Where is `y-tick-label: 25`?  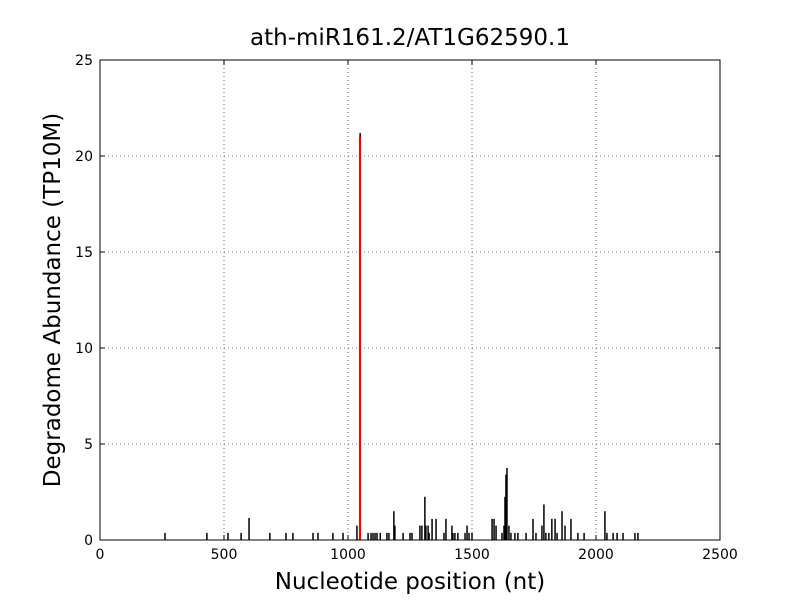 y-tick-label: 25 is located at coordinates (84, 61).